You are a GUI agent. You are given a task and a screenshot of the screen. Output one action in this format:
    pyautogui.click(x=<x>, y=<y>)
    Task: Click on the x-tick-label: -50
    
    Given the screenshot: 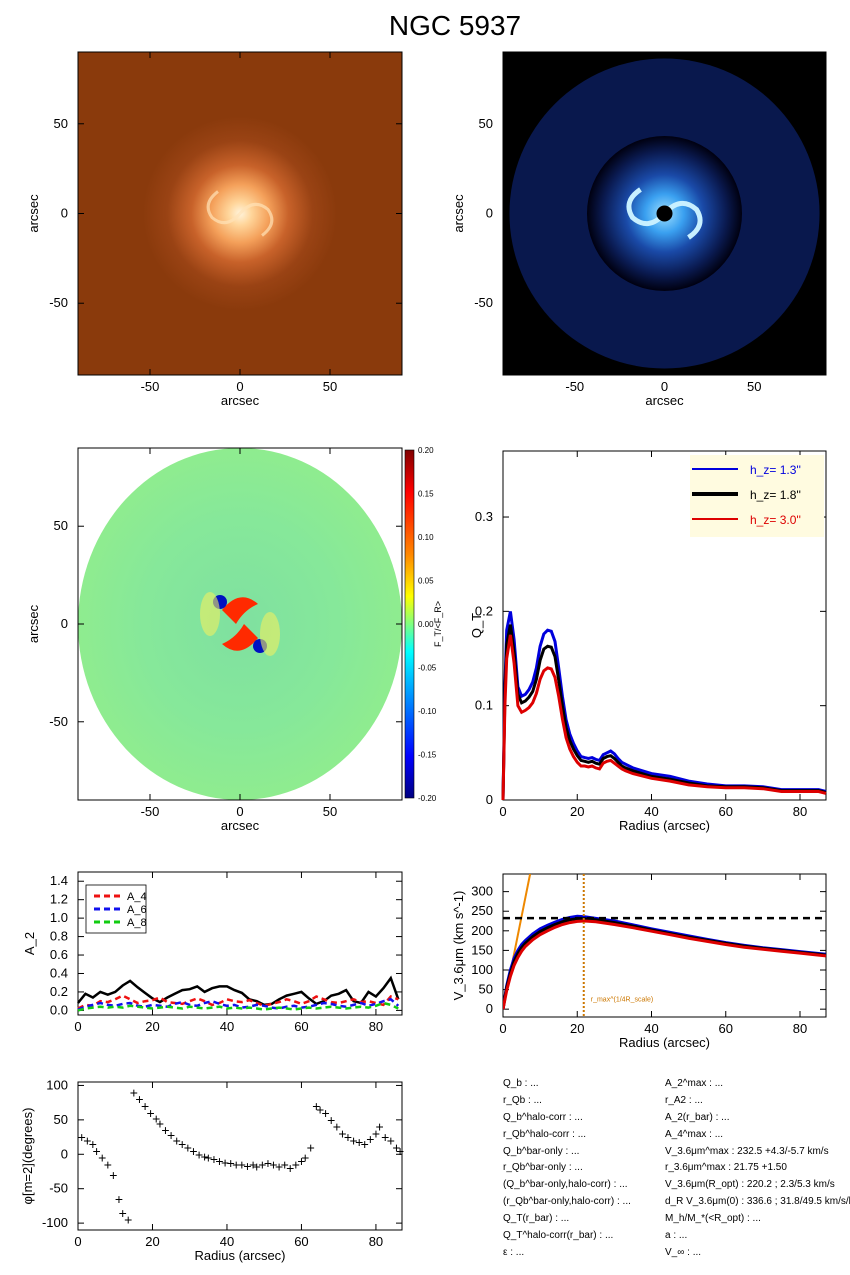 What is the action you would take?
    pyautogui.click(x=150, y=811)
    